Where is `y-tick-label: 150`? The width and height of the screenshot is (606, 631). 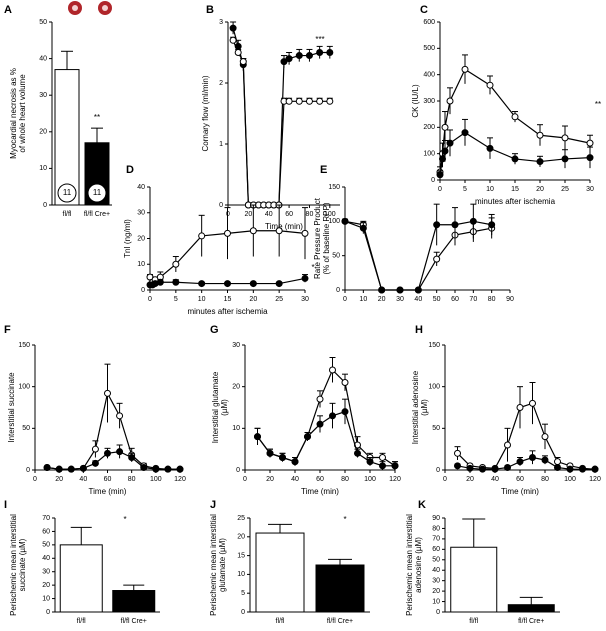
y-tick-label: 150 is located at coordinates (334, 187).